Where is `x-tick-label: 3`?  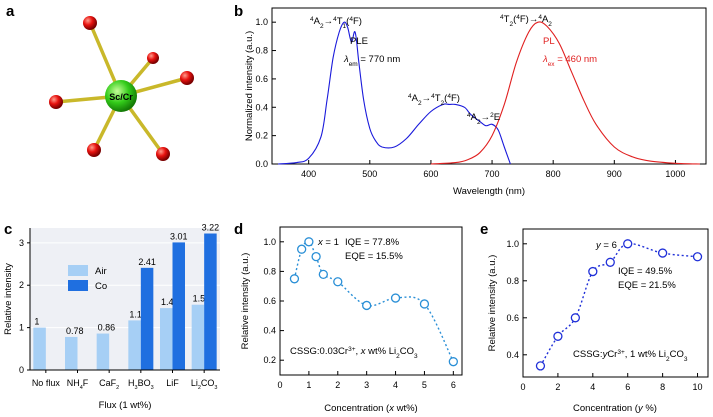 x-tick-label: 3 is located at coordinates (366, 385).